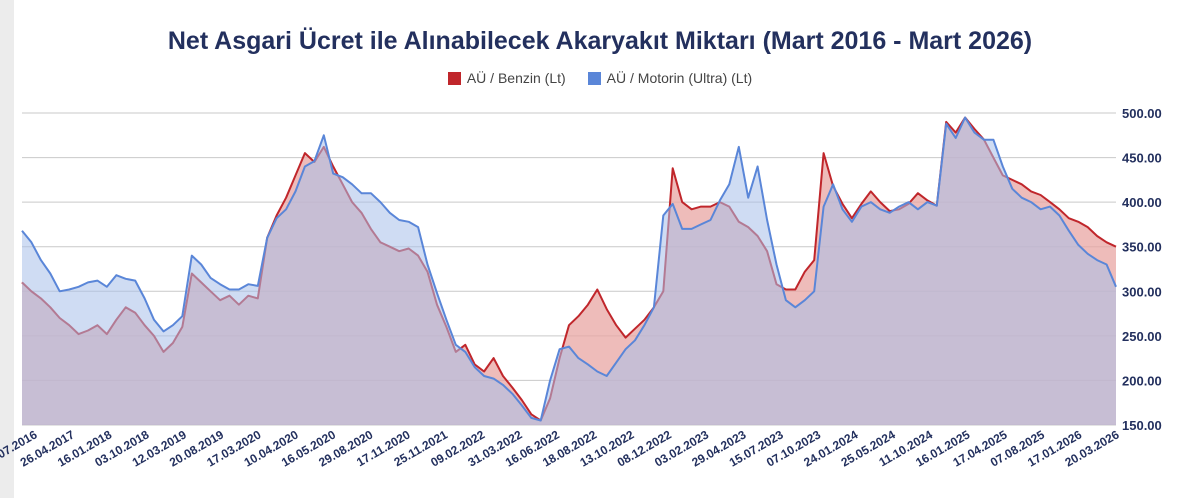 Image resolution: width=1200 pixels, height=498 pixels. Describe the element at coordinates (1142, 158) in the screenshot. I see `y-tick-label: 450.00` at that location.